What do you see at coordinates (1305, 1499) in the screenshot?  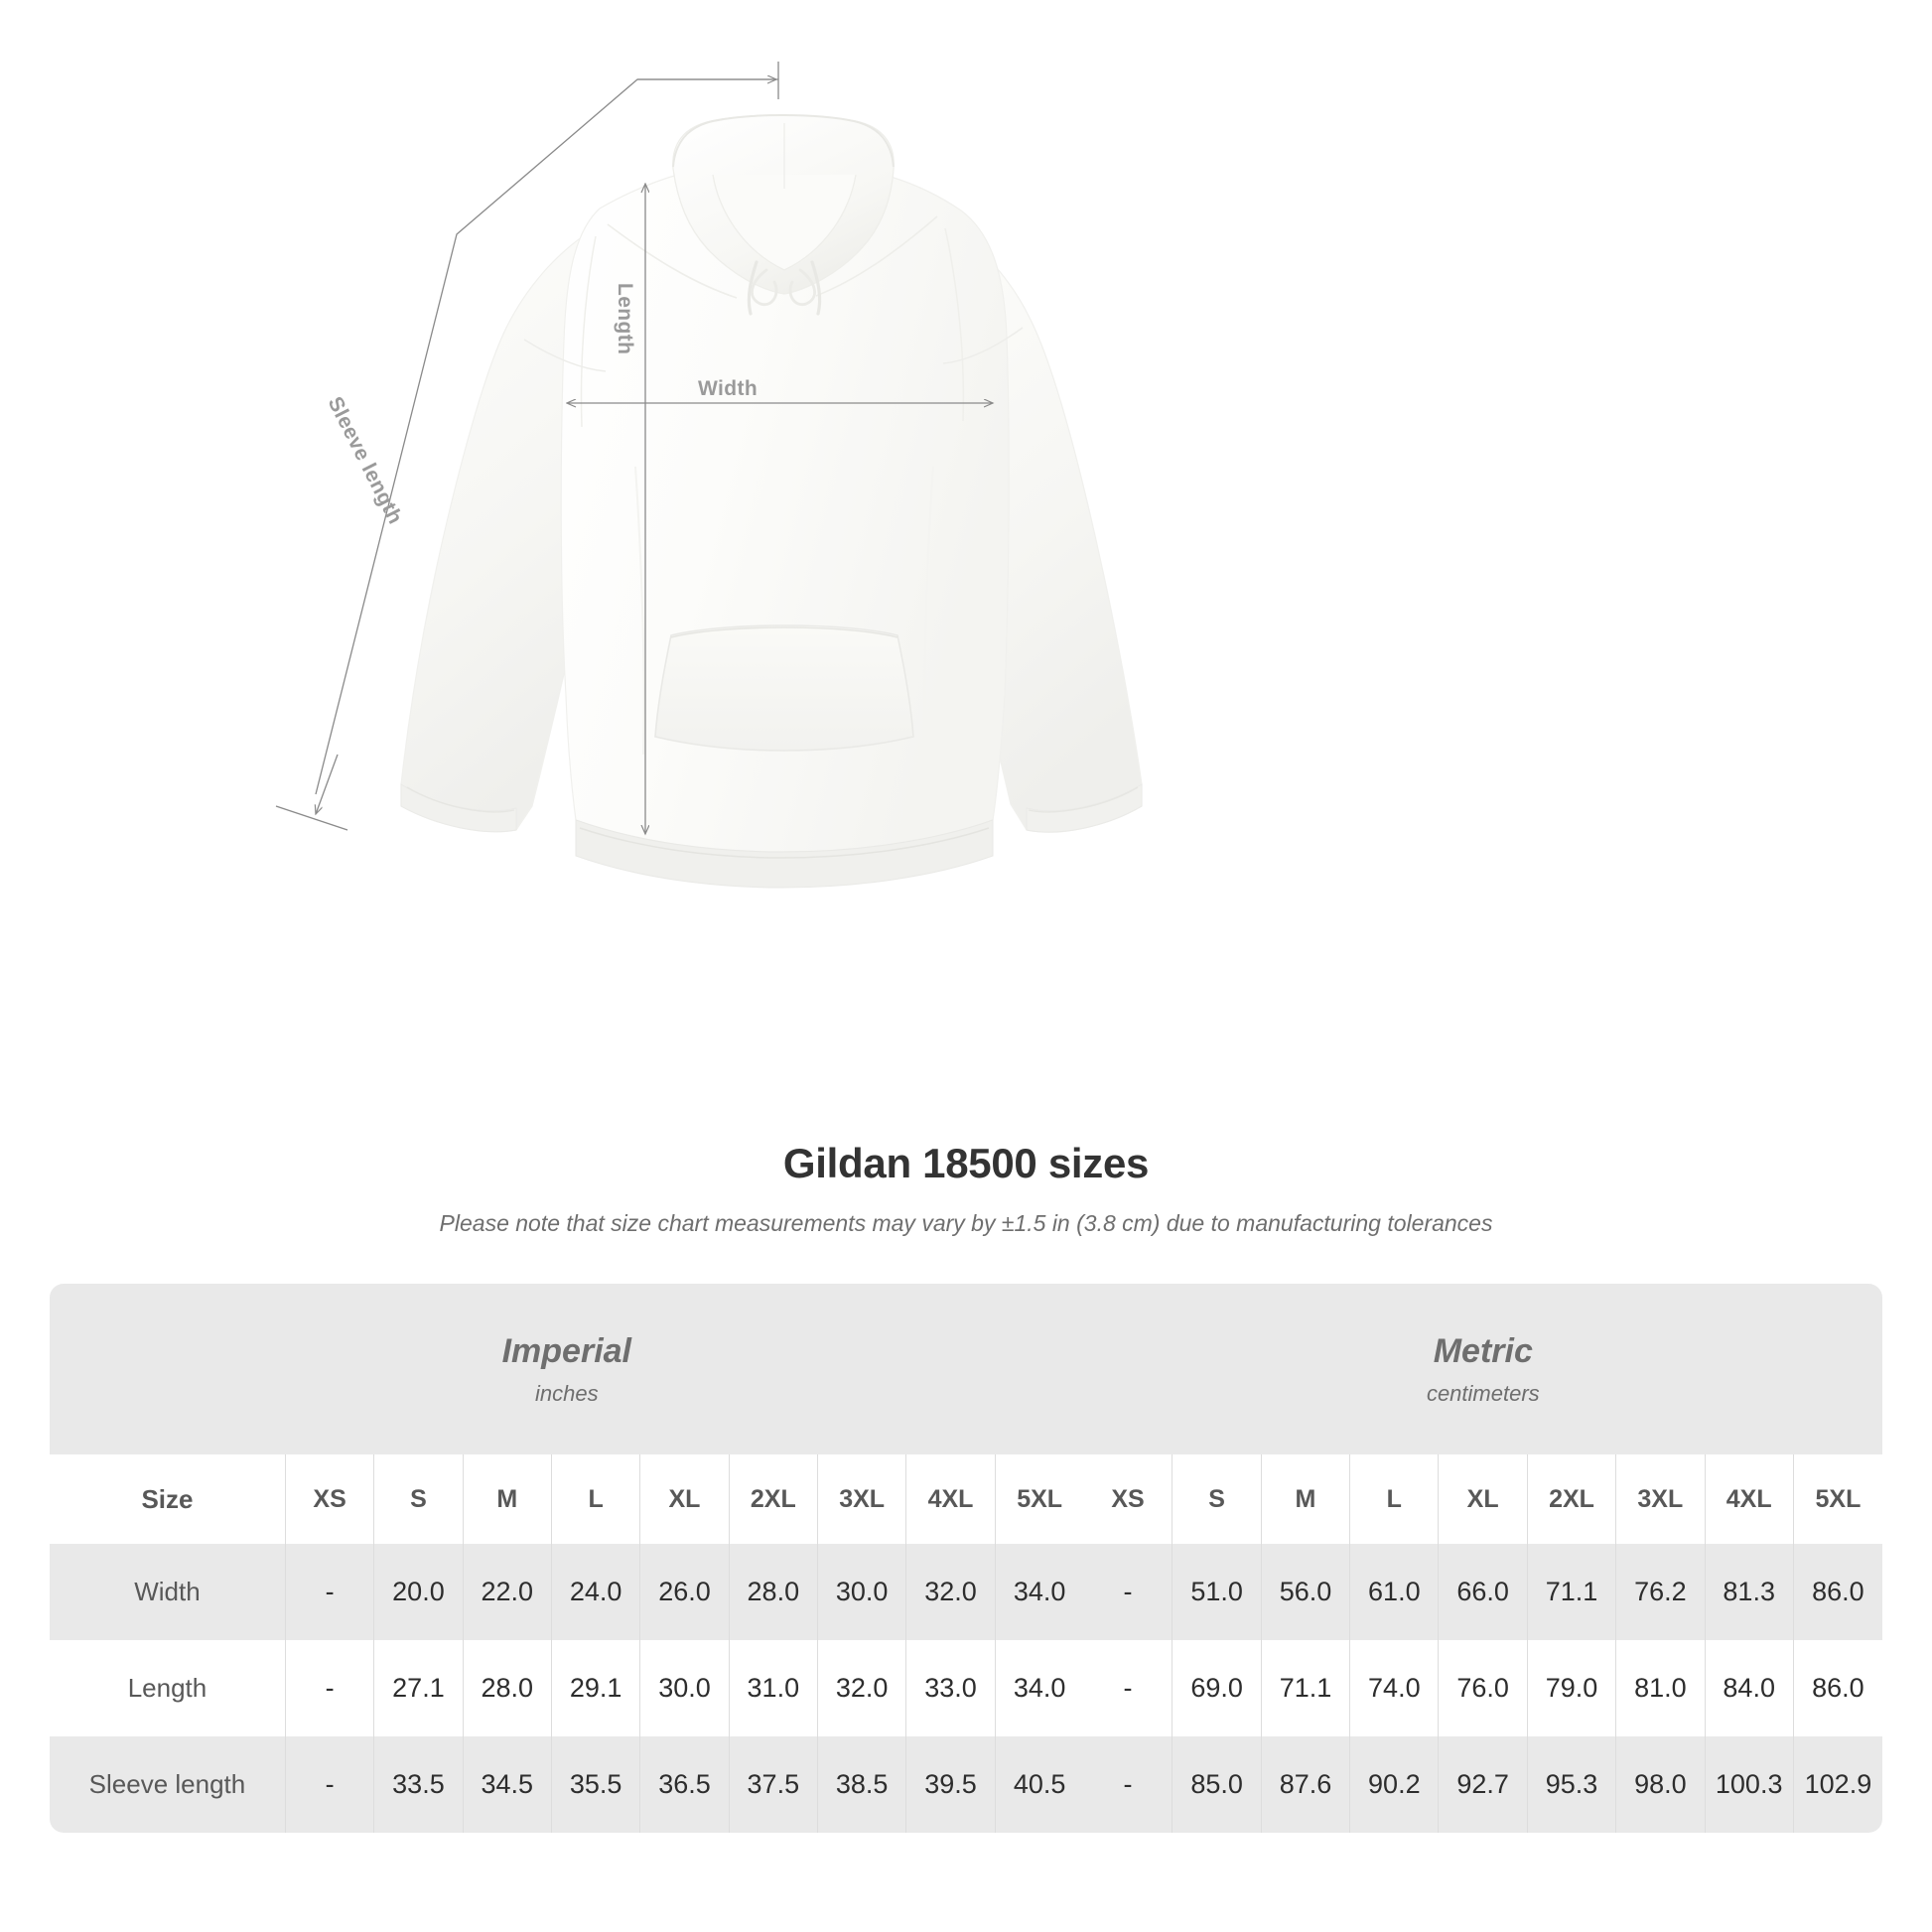 I see `size-header-metric-m: M` at bounding box center [1305, 1499].